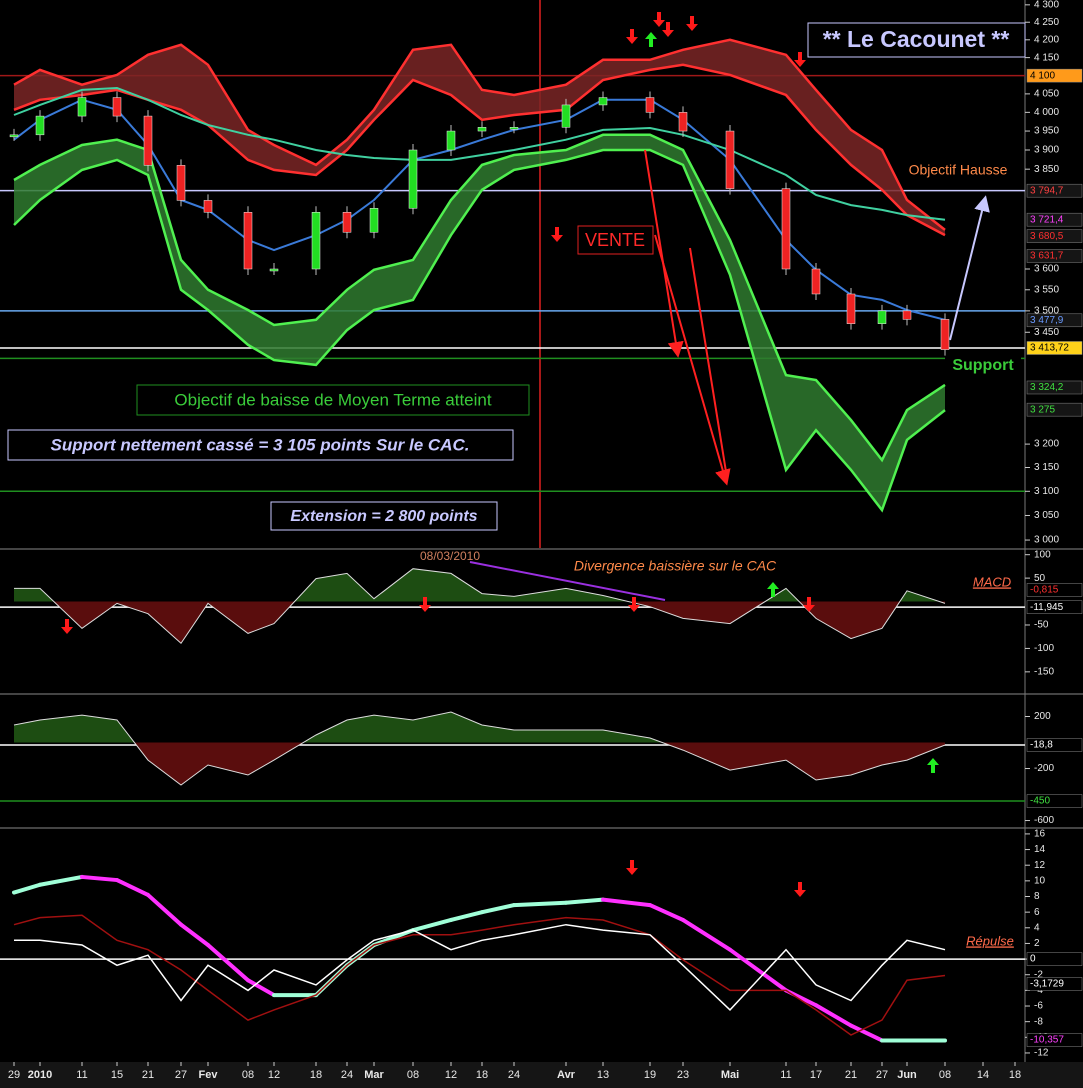 This screenshot has height=1088, width=1083. What do you see at coordinates (650, 1075) in the screenshot?
I see `x-tick-label: 19` at bounding box center [650, 1075].